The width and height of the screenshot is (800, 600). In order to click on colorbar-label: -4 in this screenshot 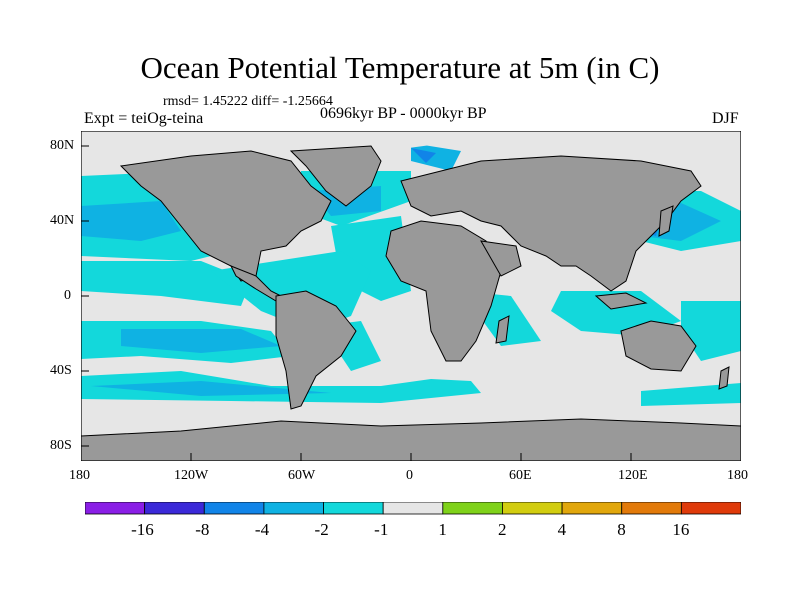, I will do `click(262, 529)`.